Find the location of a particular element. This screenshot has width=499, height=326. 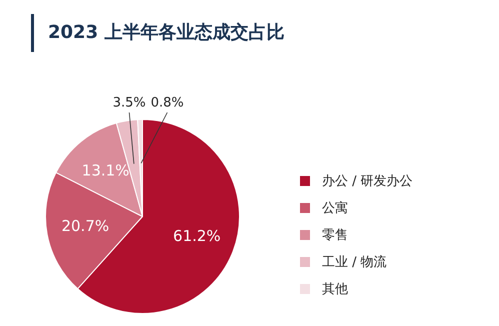

legend-label: 公寓 is located at coordinates (335, 208).